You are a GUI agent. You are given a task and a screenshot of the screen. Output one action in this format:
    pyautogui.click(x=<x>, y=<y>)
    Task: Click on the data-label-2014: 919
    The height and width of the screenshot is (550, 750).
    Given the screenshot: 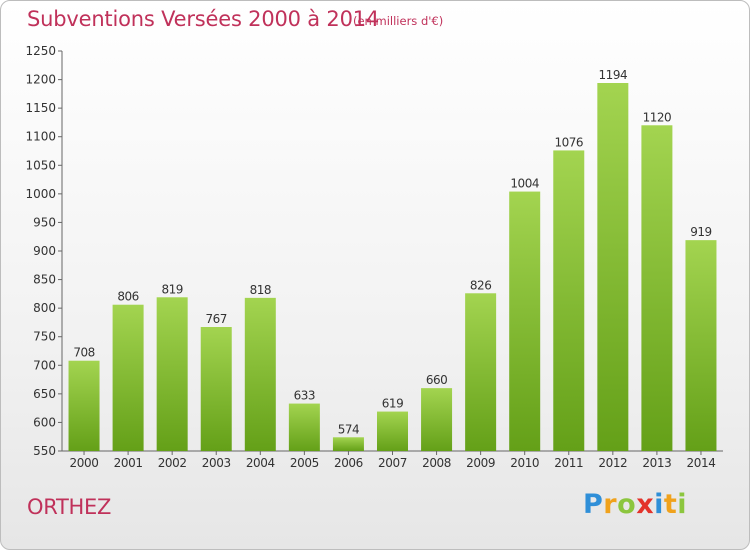 What is the action you would take?
    pyautogui.click(x=700, y=232)
    